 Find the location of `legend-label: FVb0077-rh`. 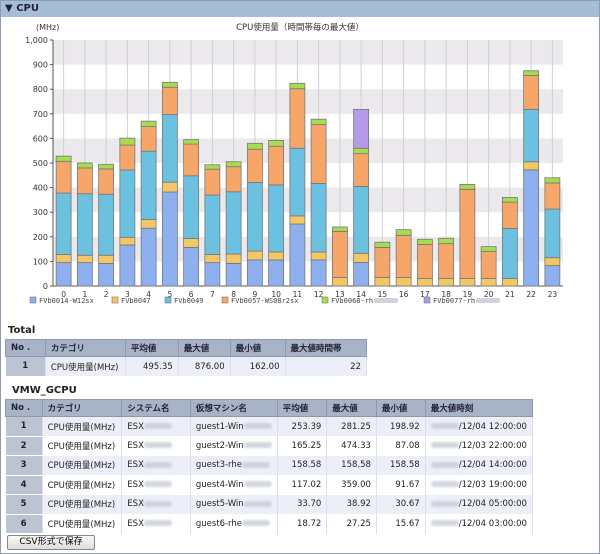

legend-label: FVb0077-rh is located at coordinates (454, 301).